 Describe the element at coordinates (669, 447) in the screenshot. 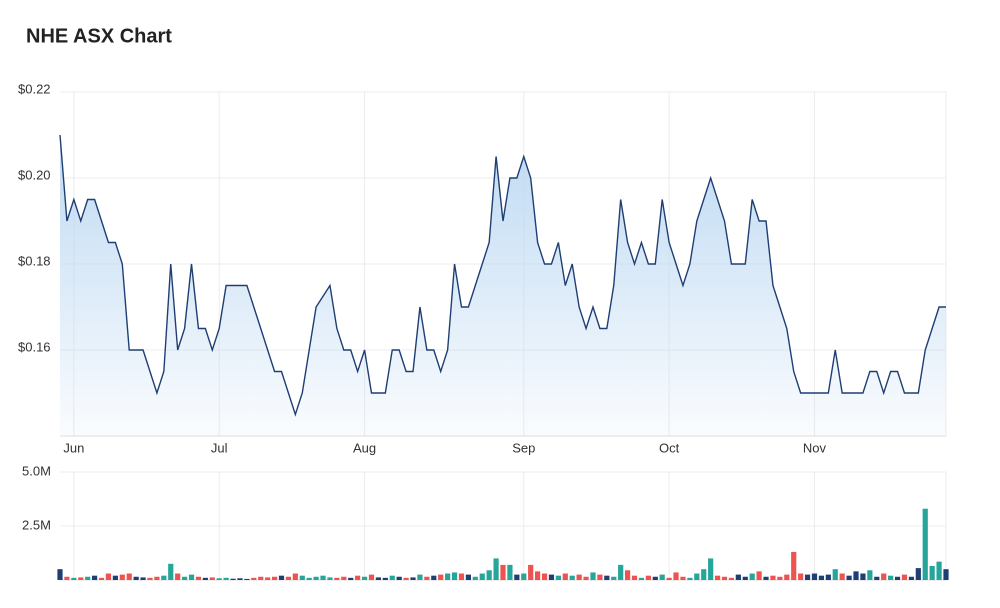

I see `x-tick-label: Oct` at that location.